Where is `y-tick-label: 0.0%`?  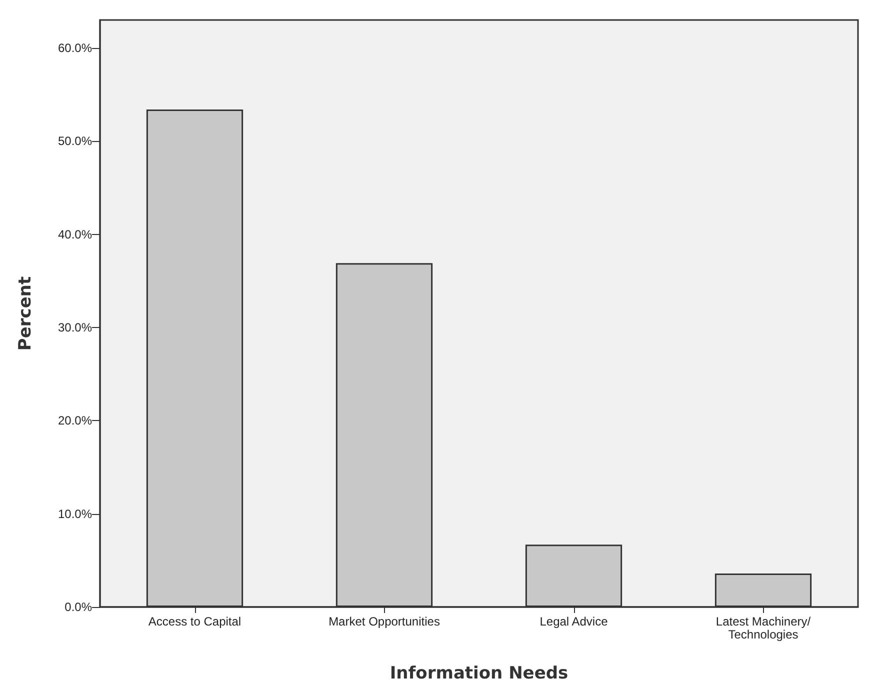
y-tick-label: 0.0% is located at coordinates (78, 607).